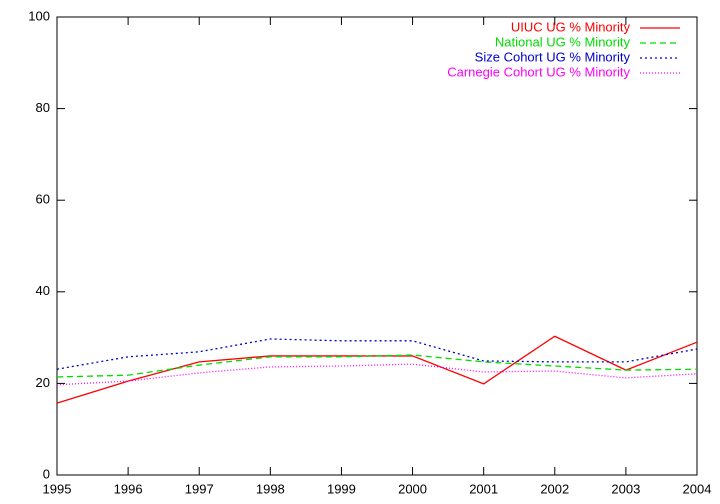 The image size is (720, 504). Describe the element at coordinates (39, 15) in the screenshot. I see `y-tick-label: 100` at that location.